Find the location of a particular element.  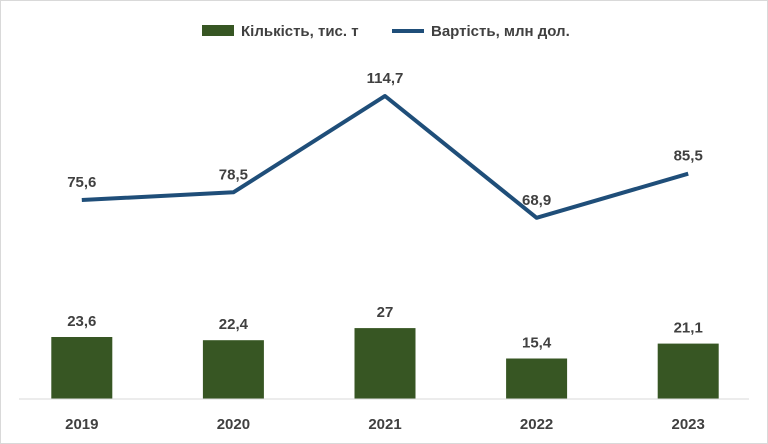

bar-data-labels: 23,6 22,4 27 15,4 21,1 is located at coordinates (385, 327).